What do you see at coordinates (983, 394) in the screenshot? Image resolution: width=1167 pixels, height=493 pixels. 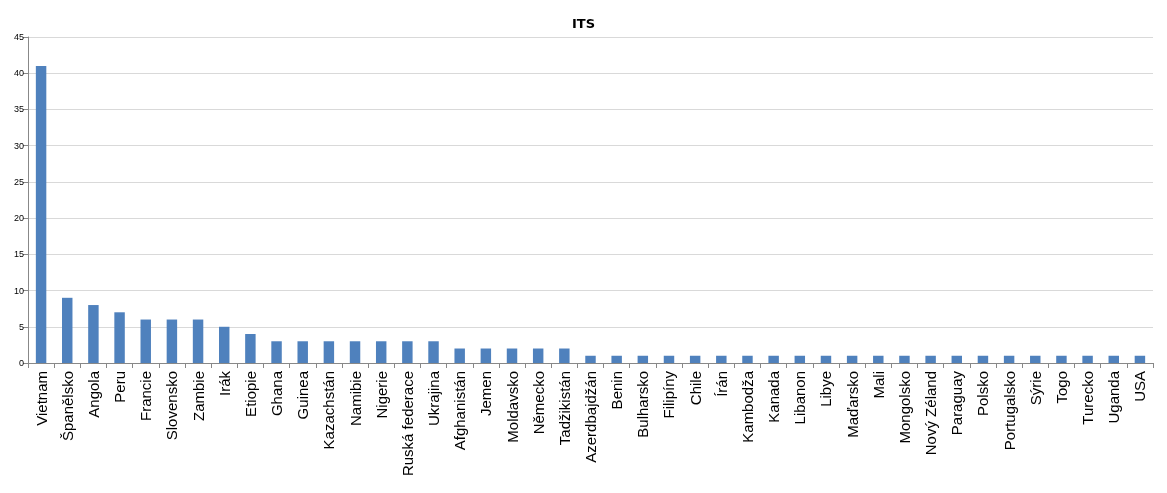 I see `x-tick-label: Polsko` at bounding box center [983, 394].